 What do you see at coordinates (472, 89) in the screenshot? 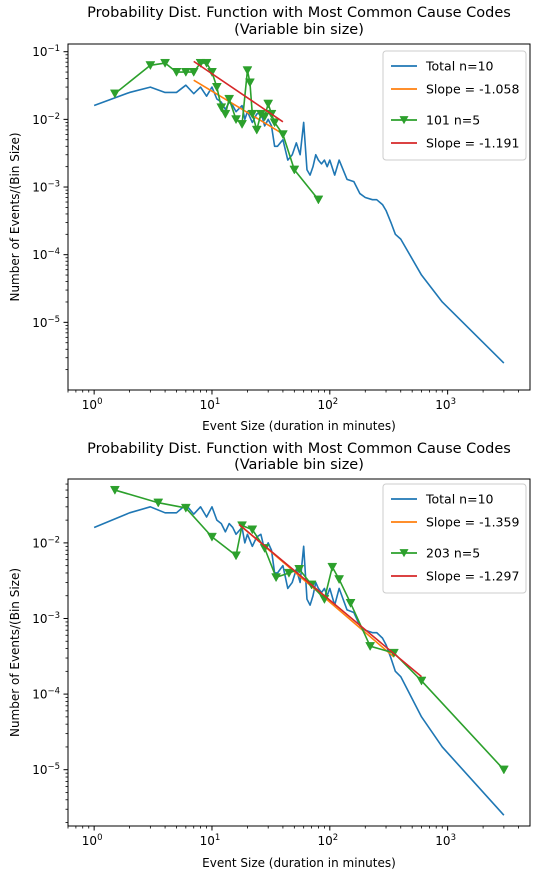
I see `legend-label: Slope = -1.058` at bounding box center [472, 89].